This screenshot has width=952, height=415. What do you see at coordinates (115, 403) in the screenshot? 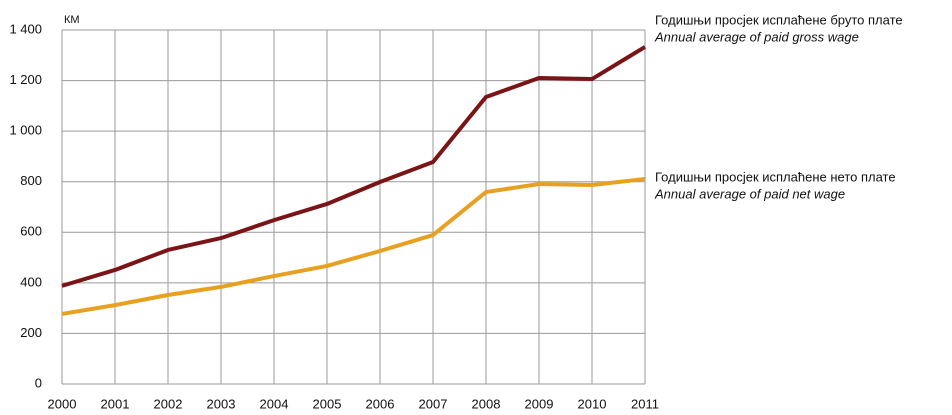
I see `x-tick-label: 2001` at bounding box center [115, 403].